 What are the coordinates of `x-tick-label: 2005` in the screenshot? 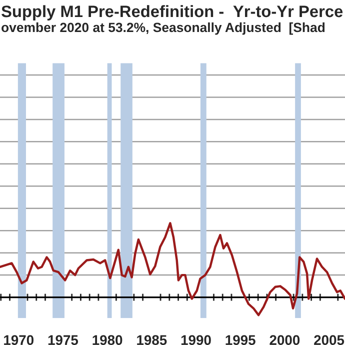 It's located at (329, 340).